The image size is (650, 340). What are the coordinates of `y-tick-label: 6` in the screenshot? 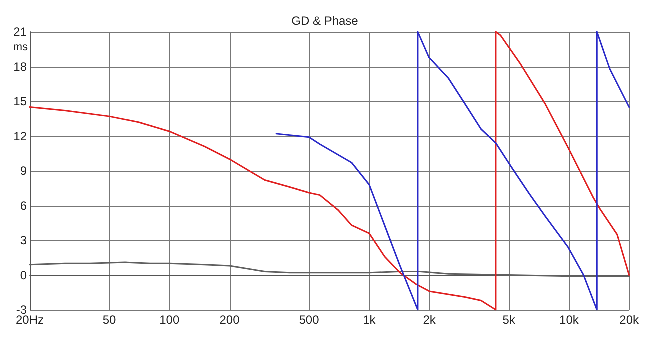 It's located at (24, 205).